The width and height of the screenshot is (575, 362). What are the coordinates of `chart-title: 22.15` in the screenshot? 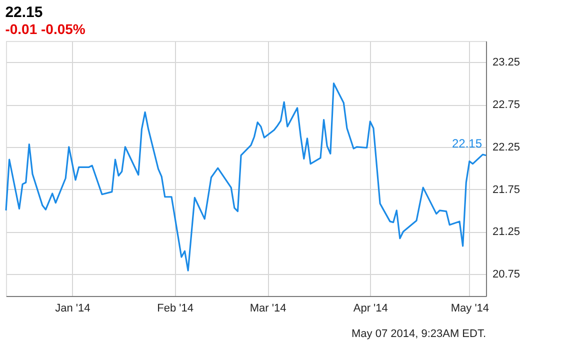 It's located at (24, 12).